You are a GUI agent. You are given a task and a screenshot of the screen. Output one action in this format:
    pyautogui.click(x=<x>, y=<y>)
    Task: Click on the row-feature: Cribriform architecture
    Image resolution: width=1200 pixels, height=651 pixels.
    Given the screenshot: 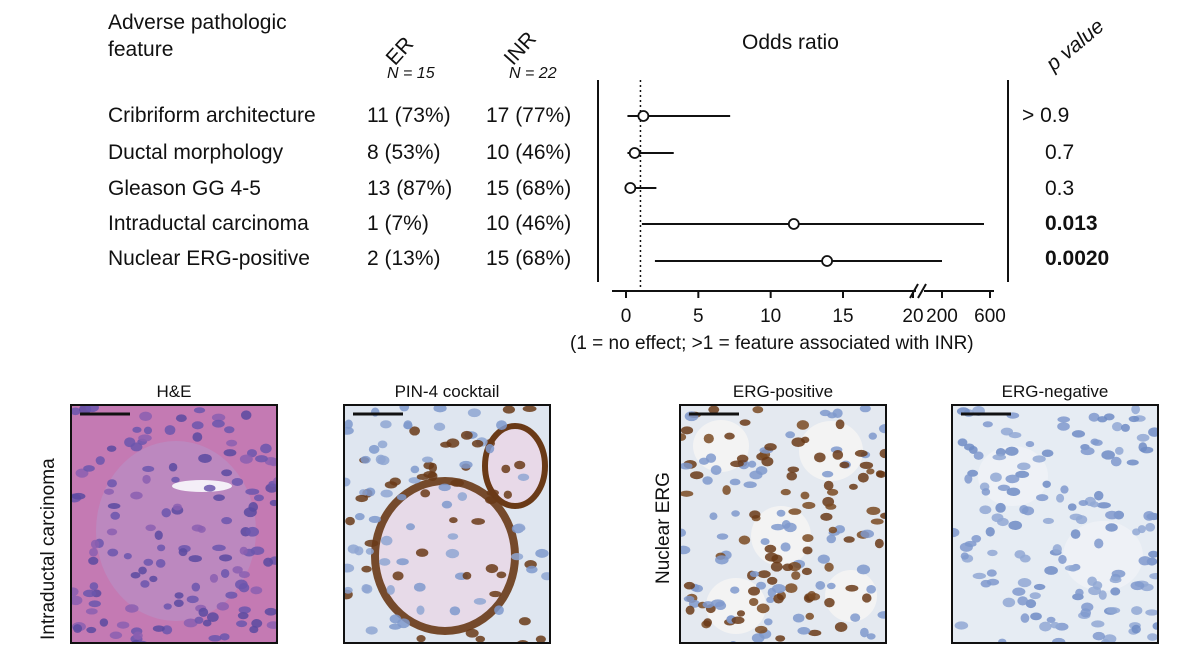 What is the action you would take?
    pyautogui.click(x=212, y=115)
    